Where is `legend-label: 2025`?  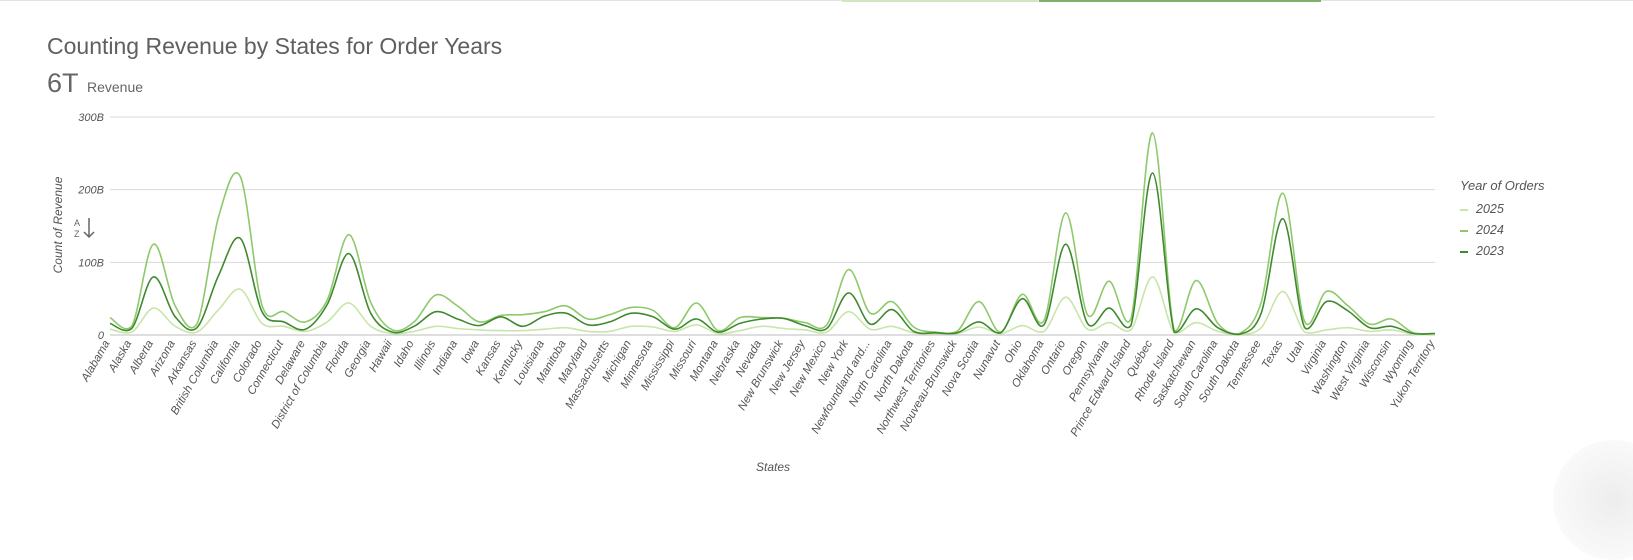 legend-label: 2025 is located at coordinates (1490, 209).